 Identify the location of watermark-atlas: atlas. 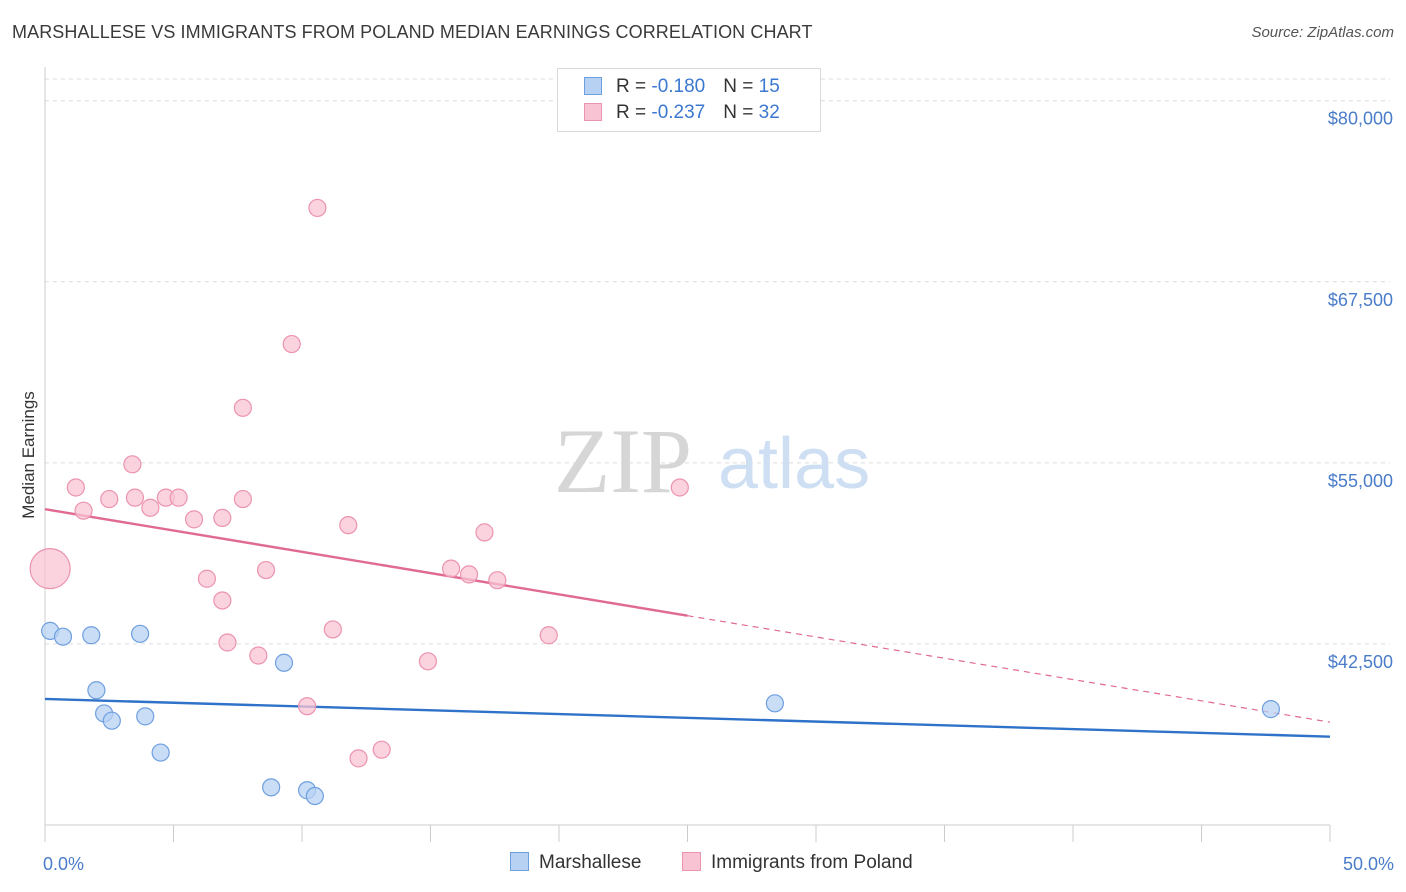
(794, 464).